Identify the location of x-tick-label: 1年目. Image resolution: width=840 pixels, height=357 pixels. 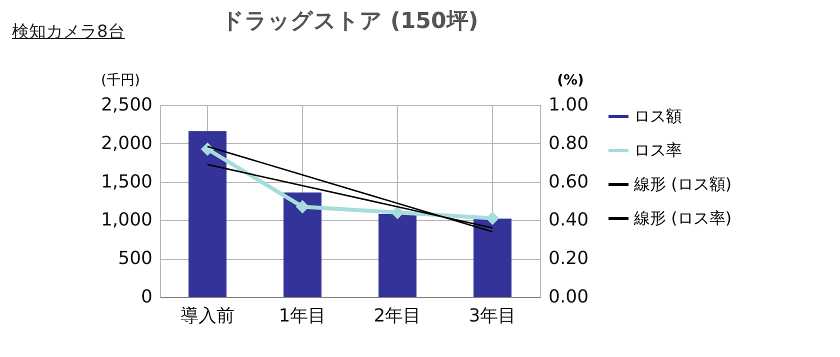
(302, 316).